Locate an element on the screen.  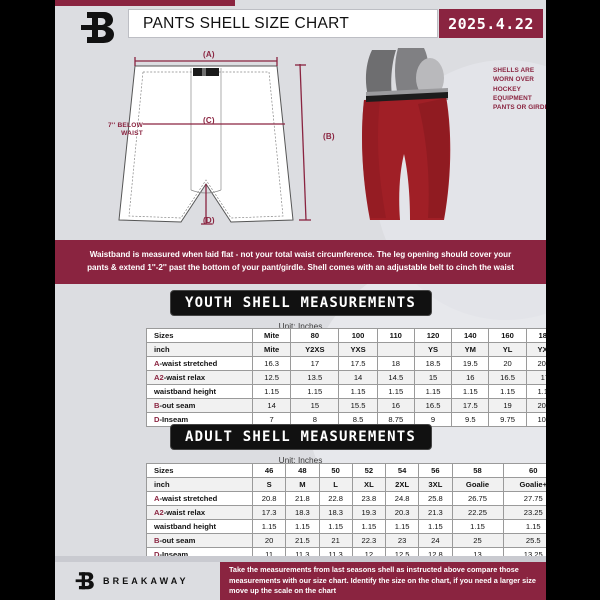
table-cell: 17.3 is located at coordinates (269, 512).